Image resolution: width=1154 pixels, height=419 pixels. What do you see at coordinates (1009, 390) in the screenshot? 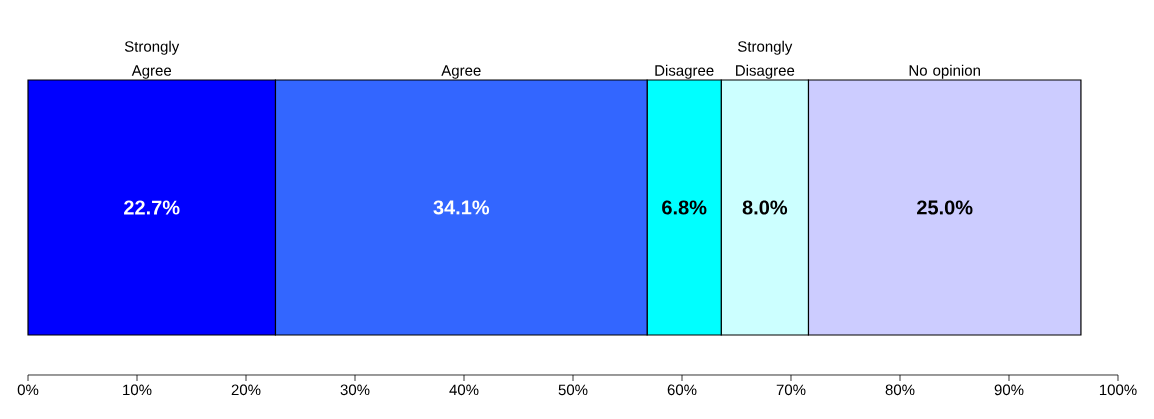
I see `x-tick-label: 90%` at bounding box center [1009, 390].